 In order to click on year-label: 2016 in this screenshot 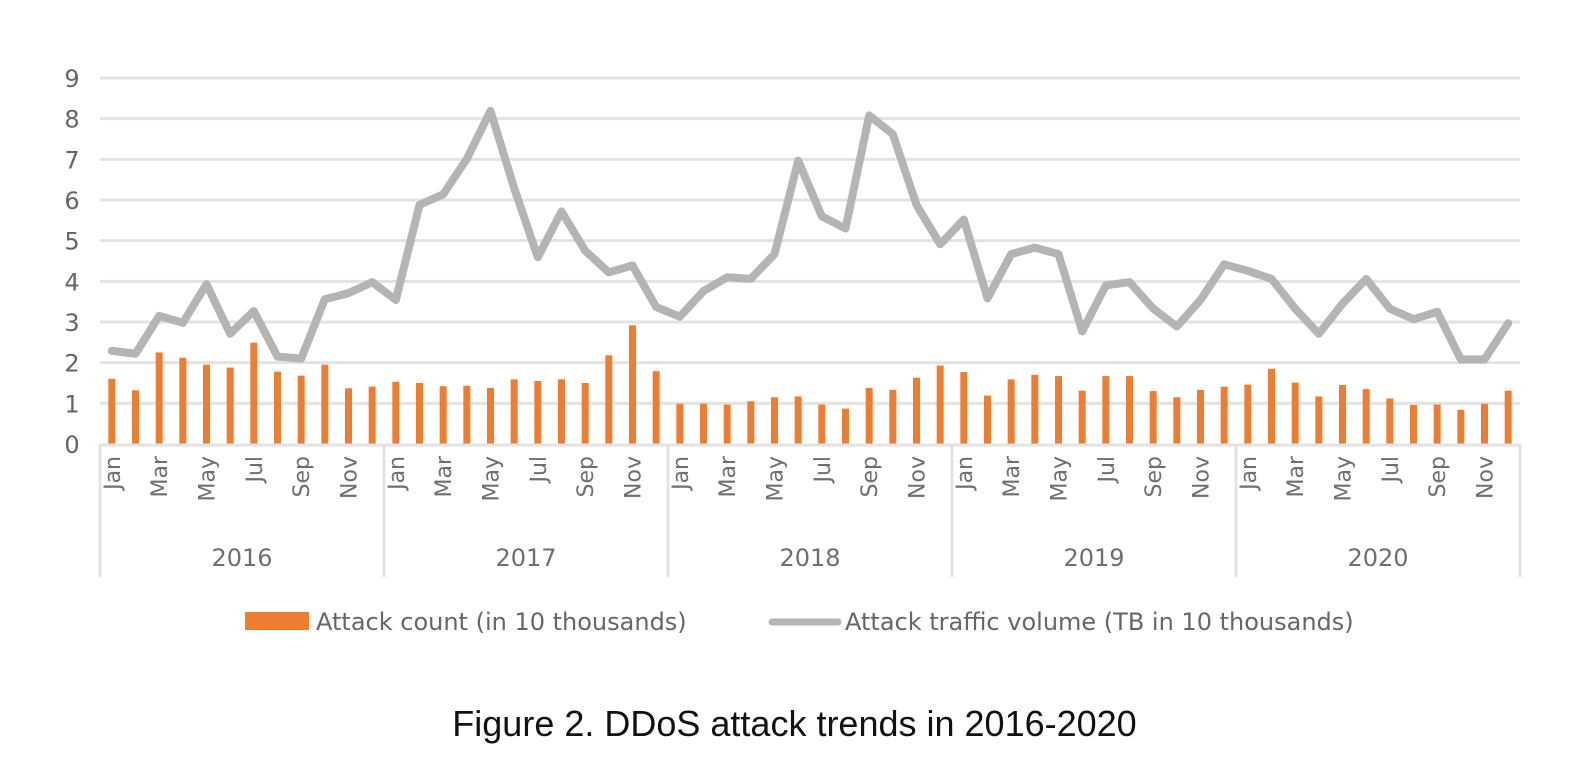, I will do `click(241, 558)`.